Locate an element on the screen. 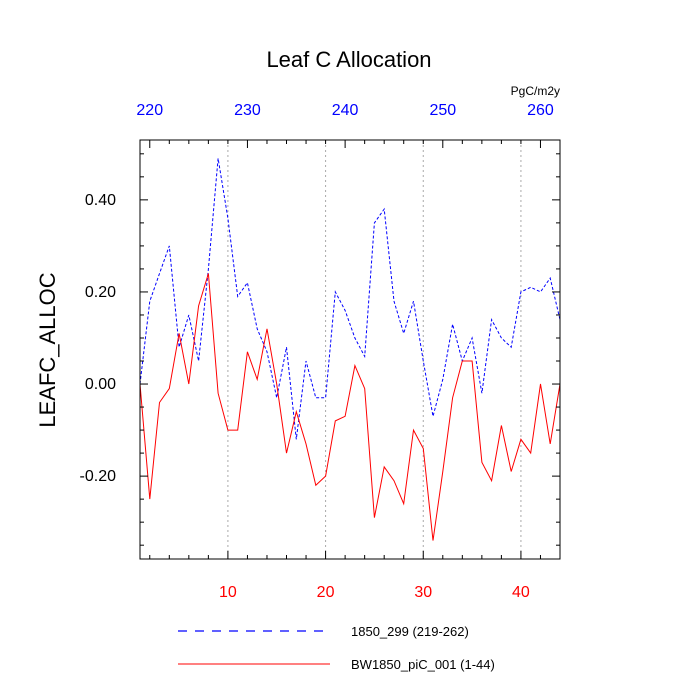 This screenshot has height=700, width=700. x-top-tick-label: 240 is located at coordinates (345, 110).